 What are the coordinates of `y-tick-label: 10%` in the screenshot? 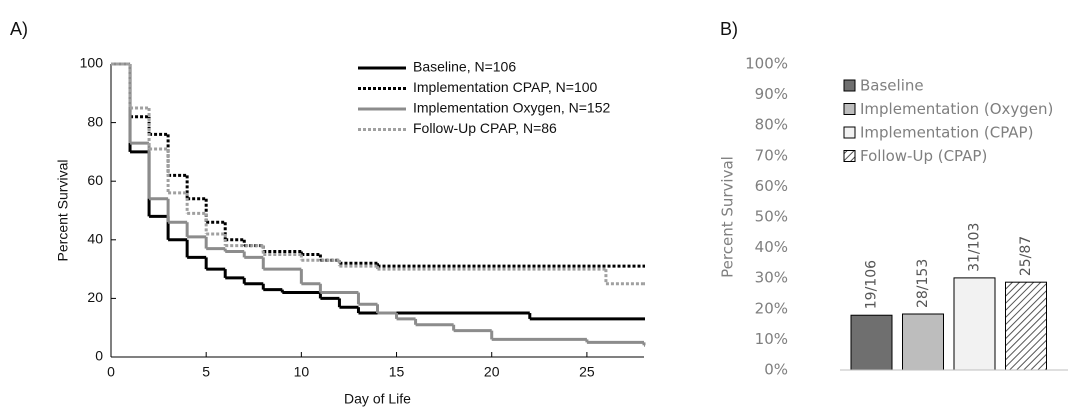 It's located at (771, 339).